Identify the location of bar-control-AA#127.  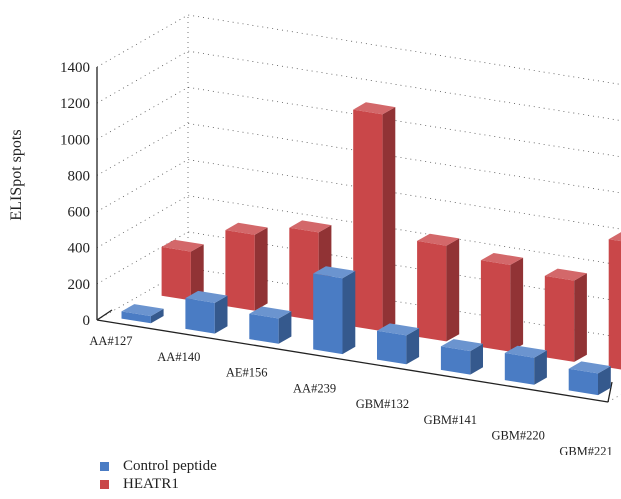
(142, 314).